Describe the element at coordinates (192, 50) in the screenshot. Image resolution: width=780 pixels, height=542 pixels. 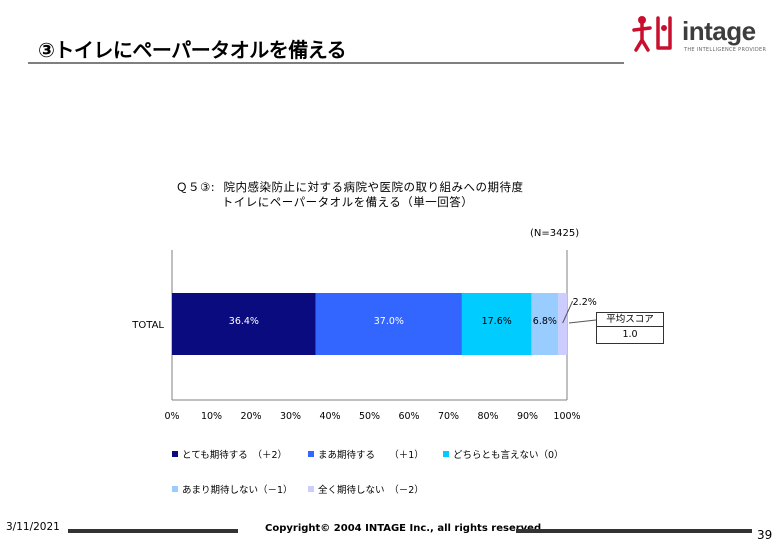
I see `page-title: ③トイレにペーパータオルを備える` at that location.